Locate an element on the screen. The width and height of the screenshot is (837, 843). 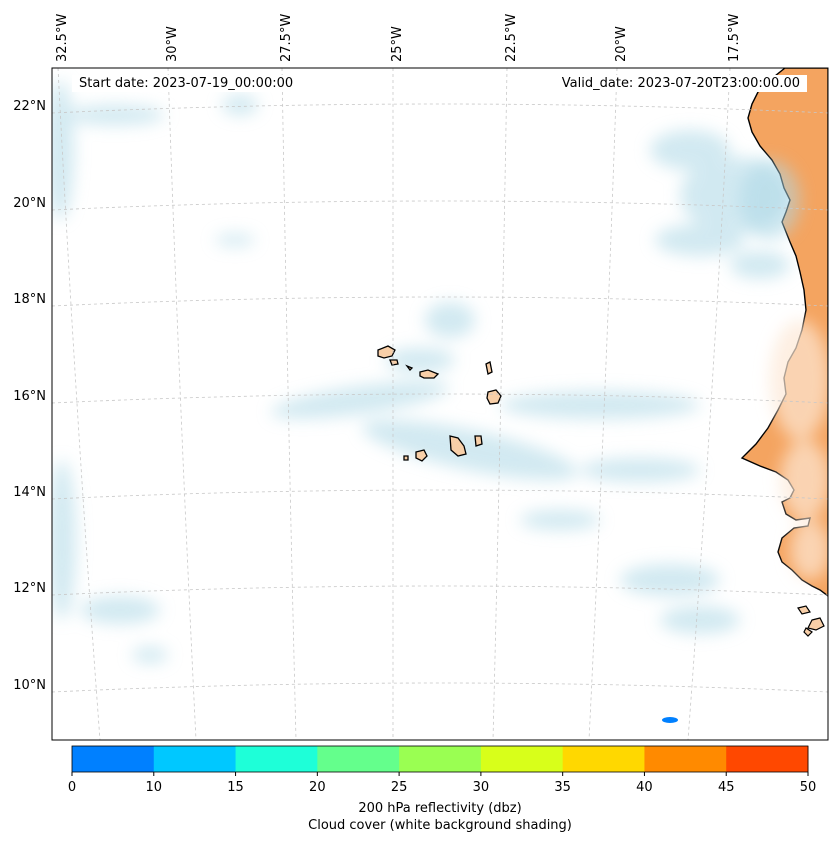
colorbar-tick-label: 20 is located at coordinates (317, 787).